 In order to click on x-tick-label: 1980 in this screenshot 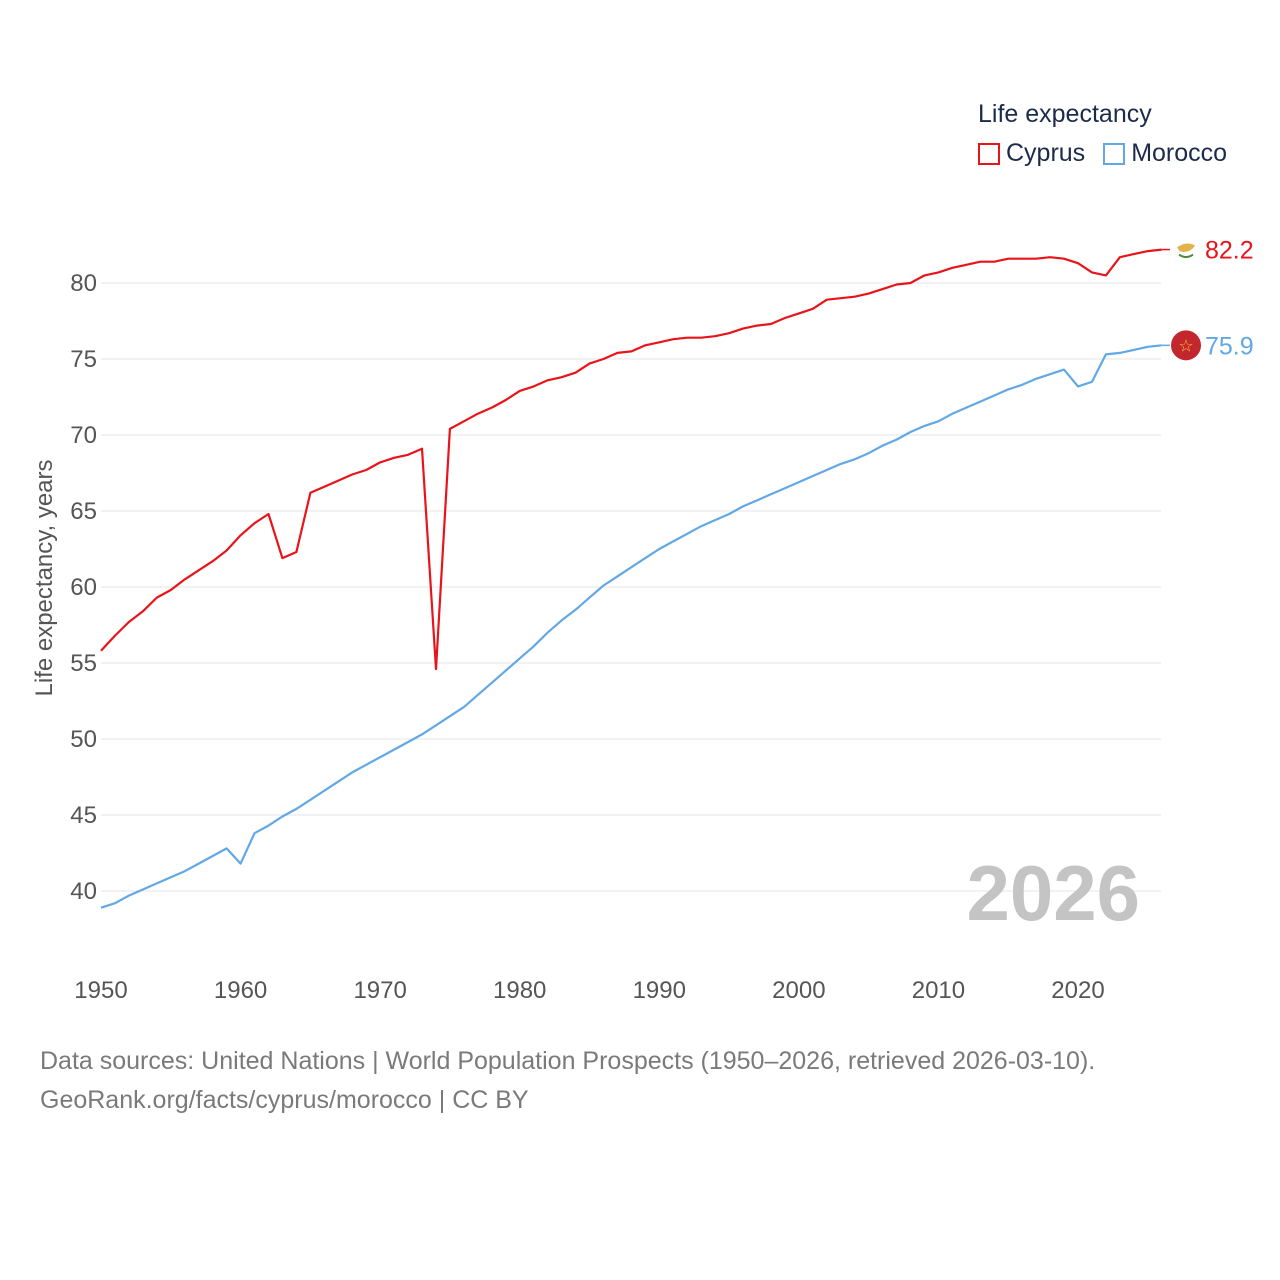, I will do `click(519, 990)`.